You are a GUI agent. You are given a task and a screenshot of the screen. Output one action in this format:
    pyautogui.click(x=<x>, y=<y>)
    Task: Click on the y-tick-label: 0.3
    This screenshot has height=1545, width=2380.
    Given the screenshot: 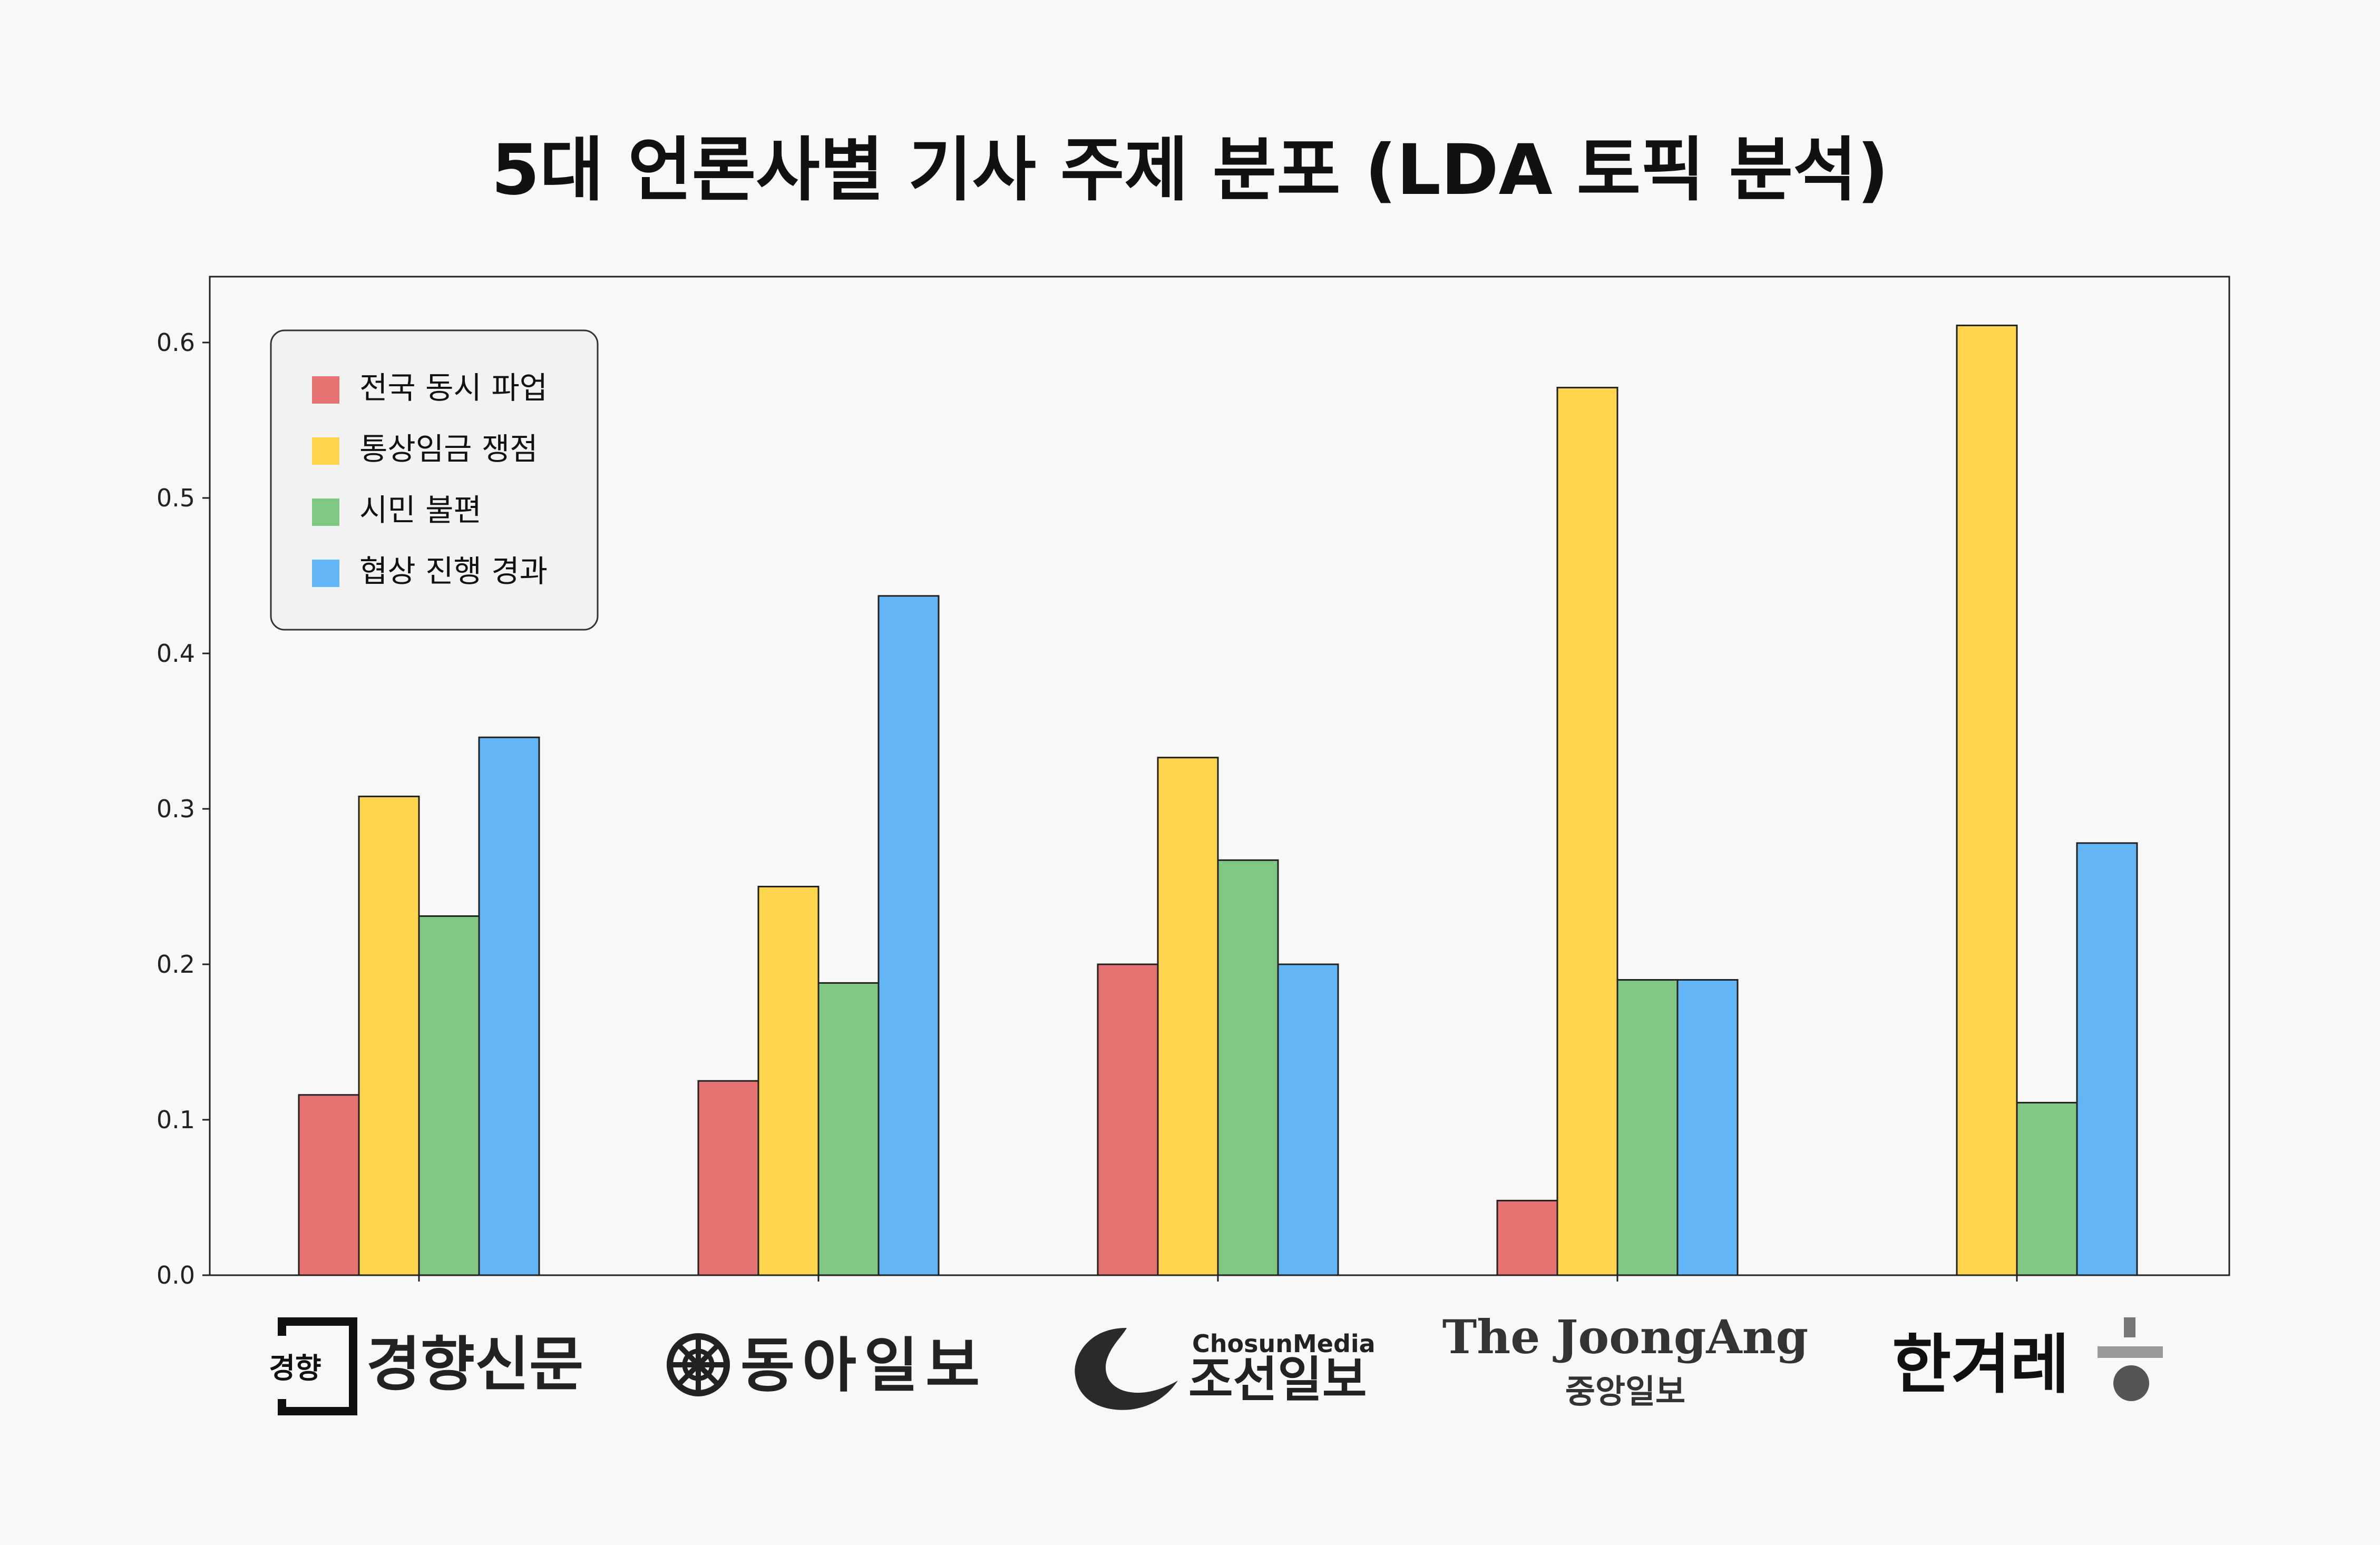 What is the action you would take?
    pyautogui.click(x=176, y=809)
    